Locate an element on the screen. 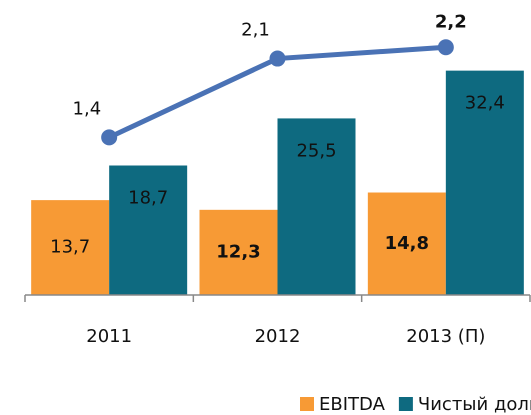 The height and width of the screenshot is (415, 531). data-label: 13,7 is located at coordinates (70, 247).